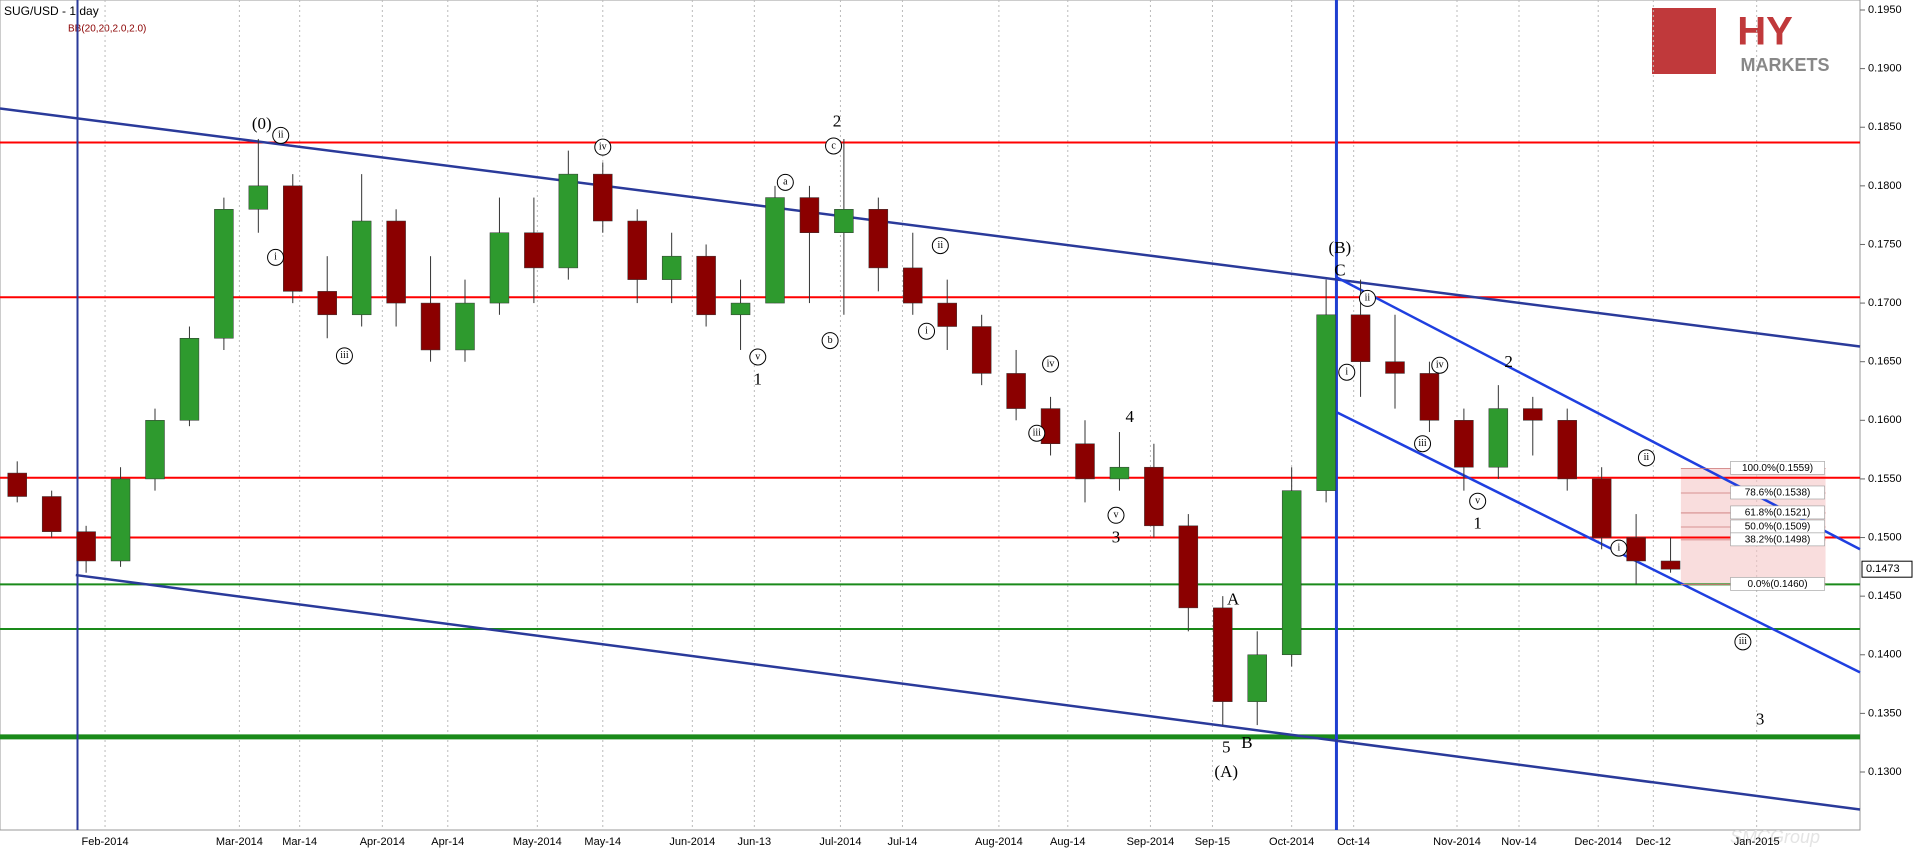 This screenshot has height=852, width=1916. I want to click on y-tick-label: 0.1650, so click(1885, 362).